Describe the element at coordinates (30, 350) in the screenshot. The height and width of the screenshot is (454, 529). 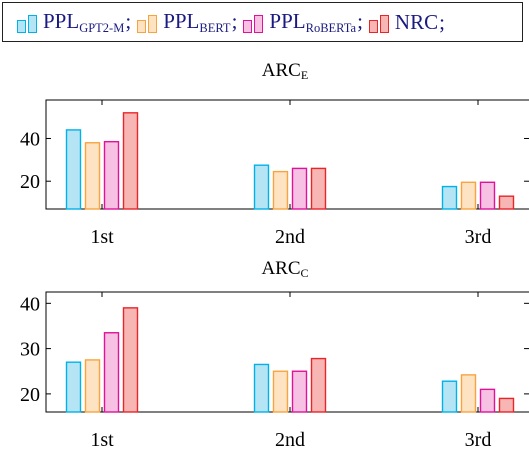
I see `y-tick-label: 30` at that location.